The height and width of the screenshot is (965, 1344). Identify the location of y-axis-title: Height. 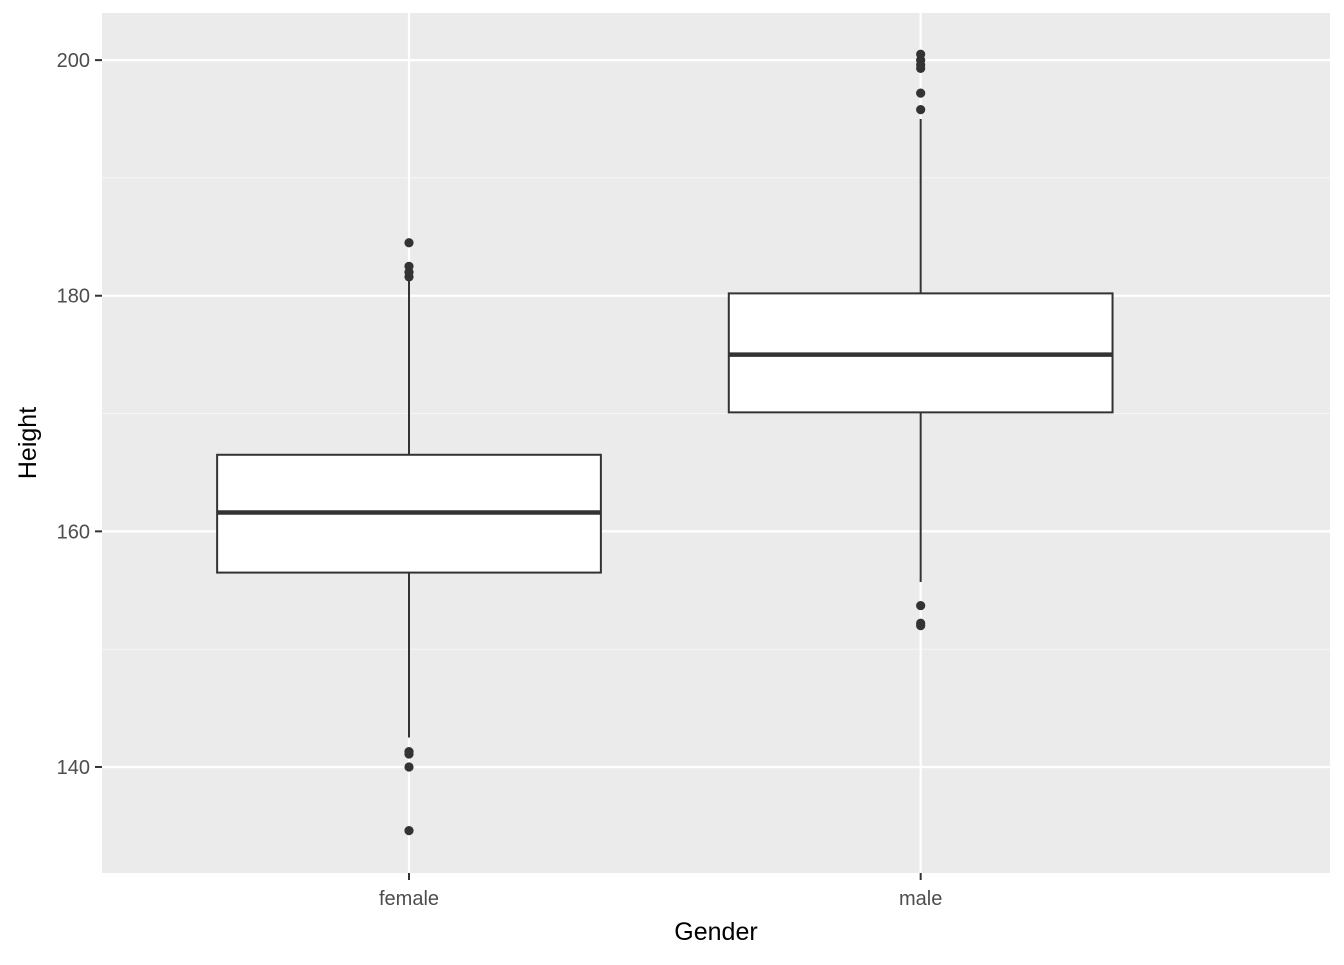
(28, 443).